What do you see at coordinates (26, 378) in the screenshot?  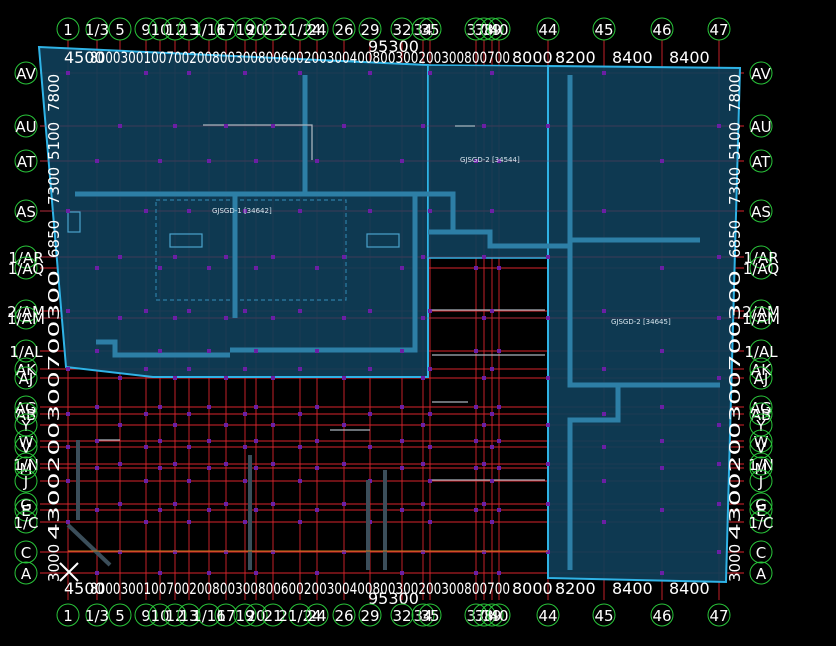 I see `grid-bubble-left-AJ: AJ` at bounding box center [26, 378].